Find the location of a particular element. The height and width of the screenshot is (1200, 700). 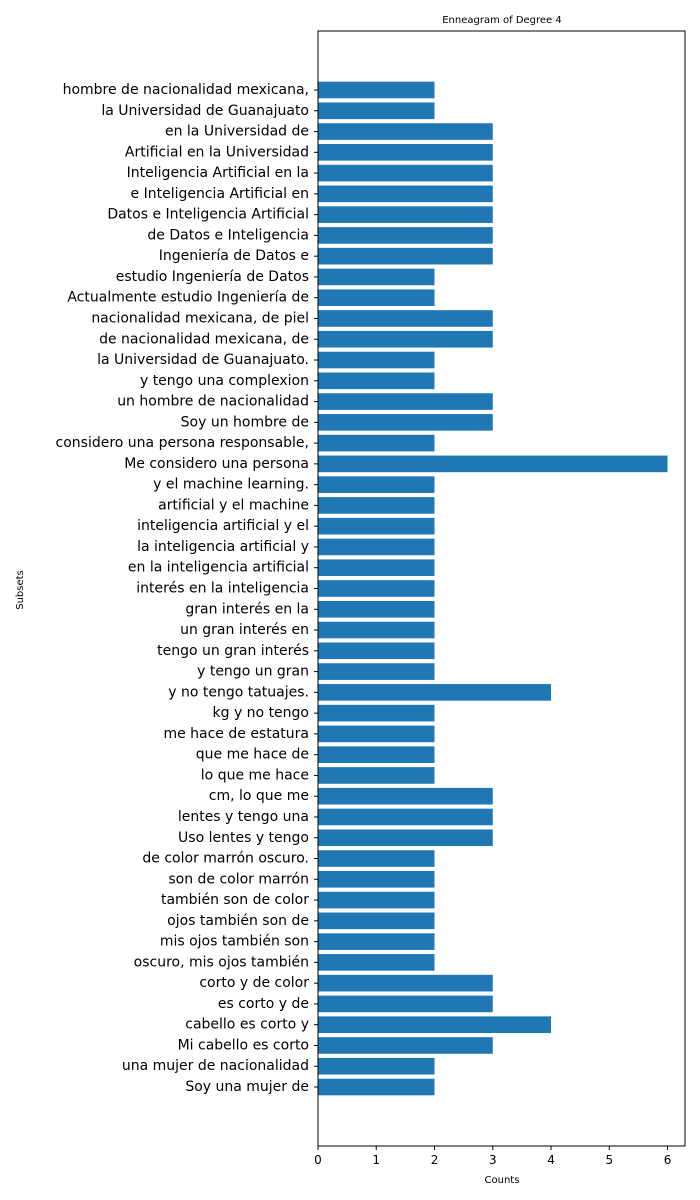

category-label: Actualmente estudio Ingeniería de is located at coordinates (188, 298).